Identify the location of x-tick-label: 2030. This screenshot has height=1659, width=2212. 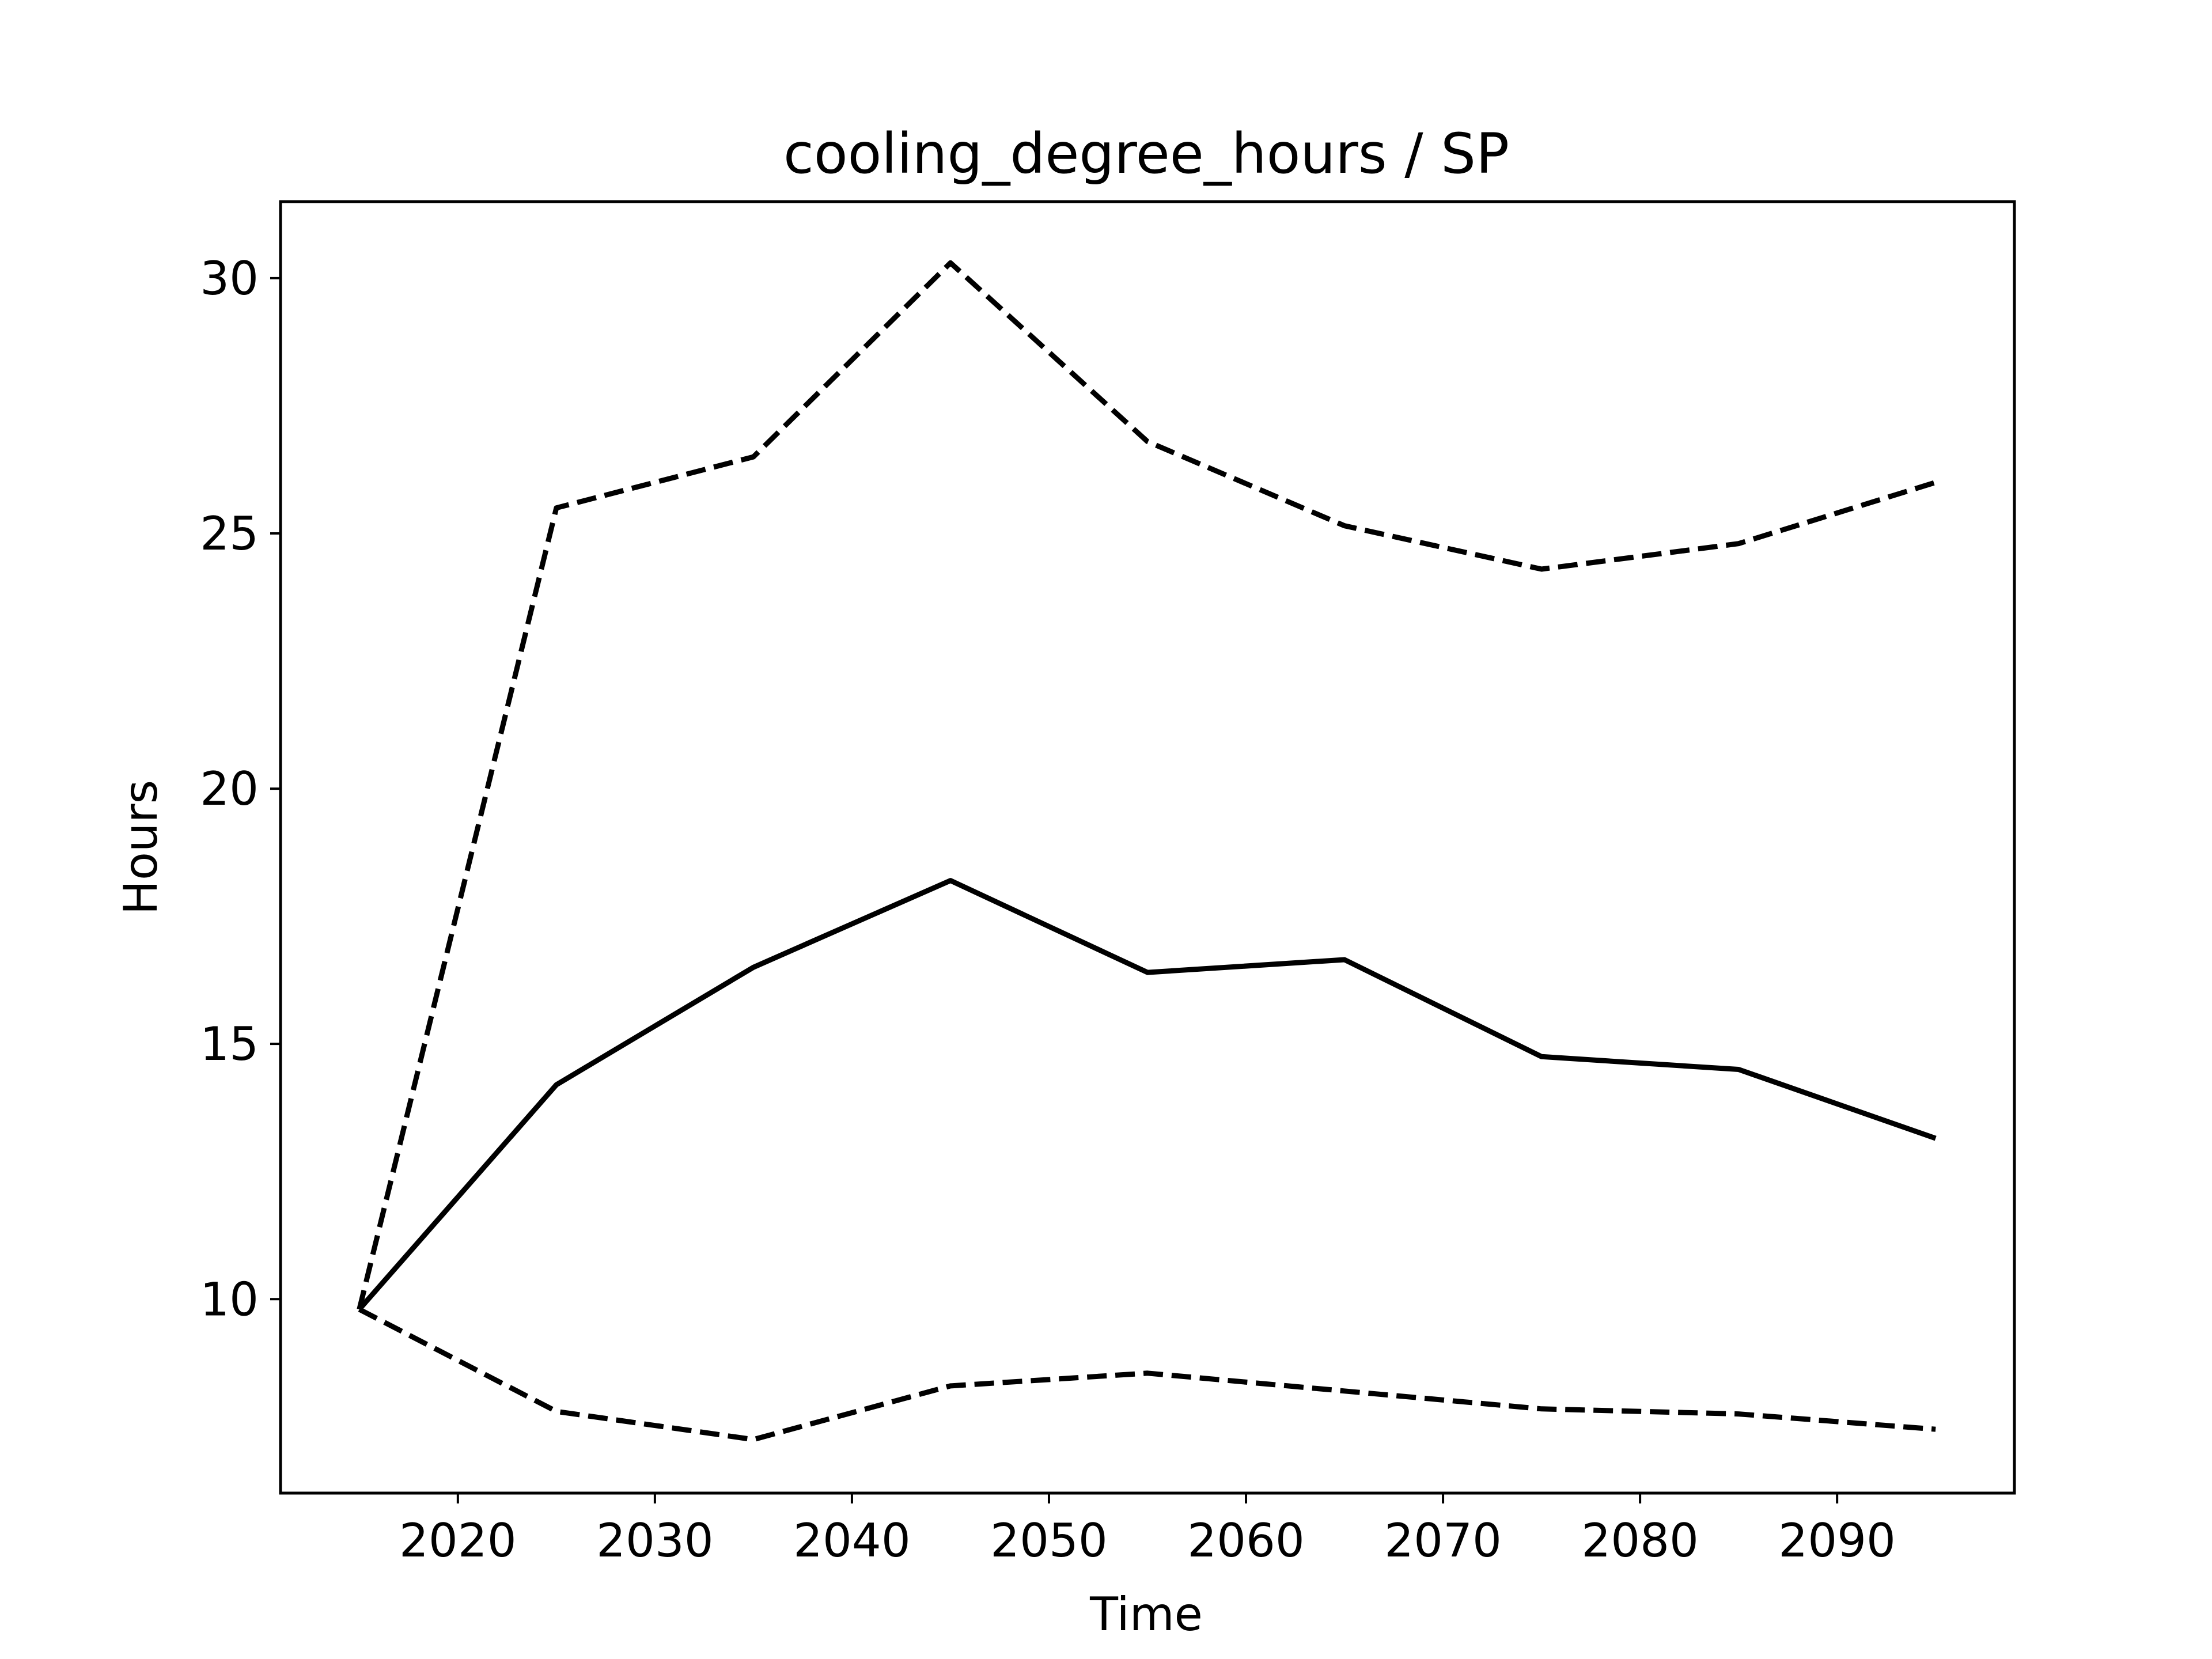
(655, 1540).